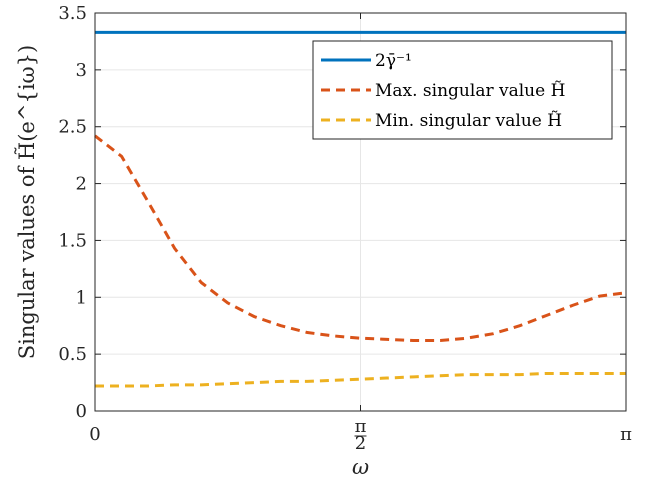 This screenshot has height=485, width=645. I want to click on y-axis-title: Singular values of H̃(e^{iω}), so click(27, 202).